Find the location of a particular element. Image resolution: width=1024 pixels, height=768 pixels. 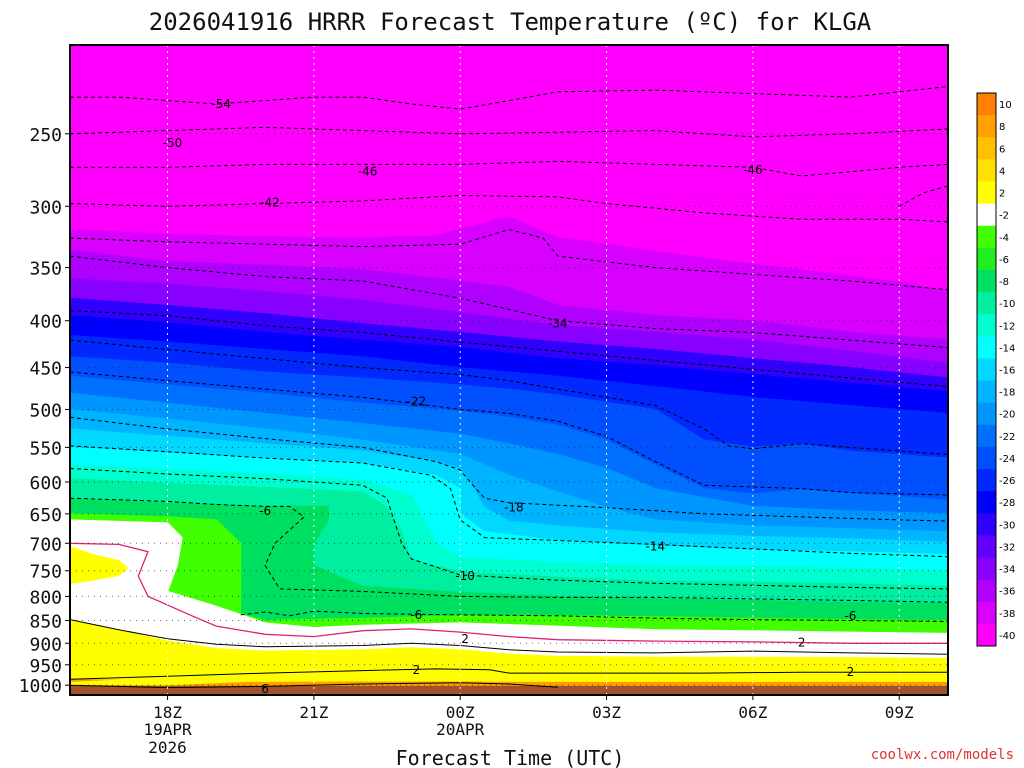

colorbar-label: 2 is located at coordinates (1002, 194).